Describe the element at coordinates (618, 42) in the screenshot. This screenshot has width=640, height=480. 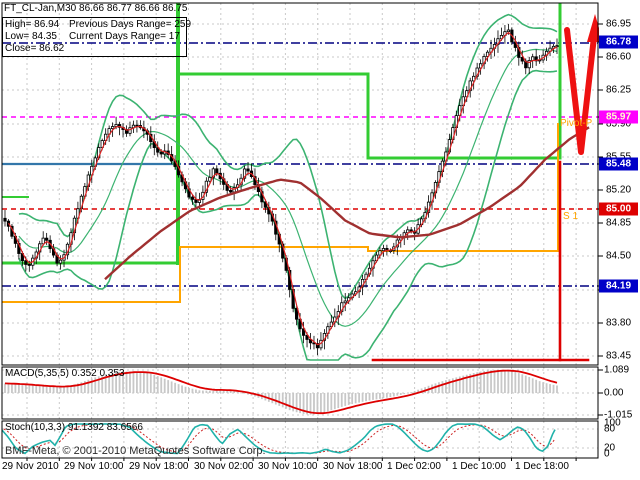
I see `price-badge: 86.78` at that location.